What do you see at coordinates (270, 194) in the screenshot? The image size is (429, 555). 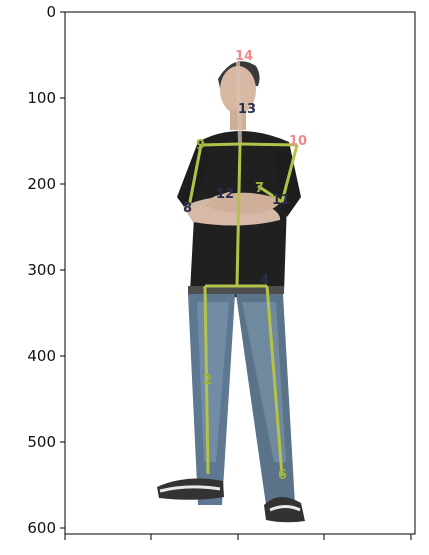 I see `right-forearm-line` at bounding box center [270, 194].